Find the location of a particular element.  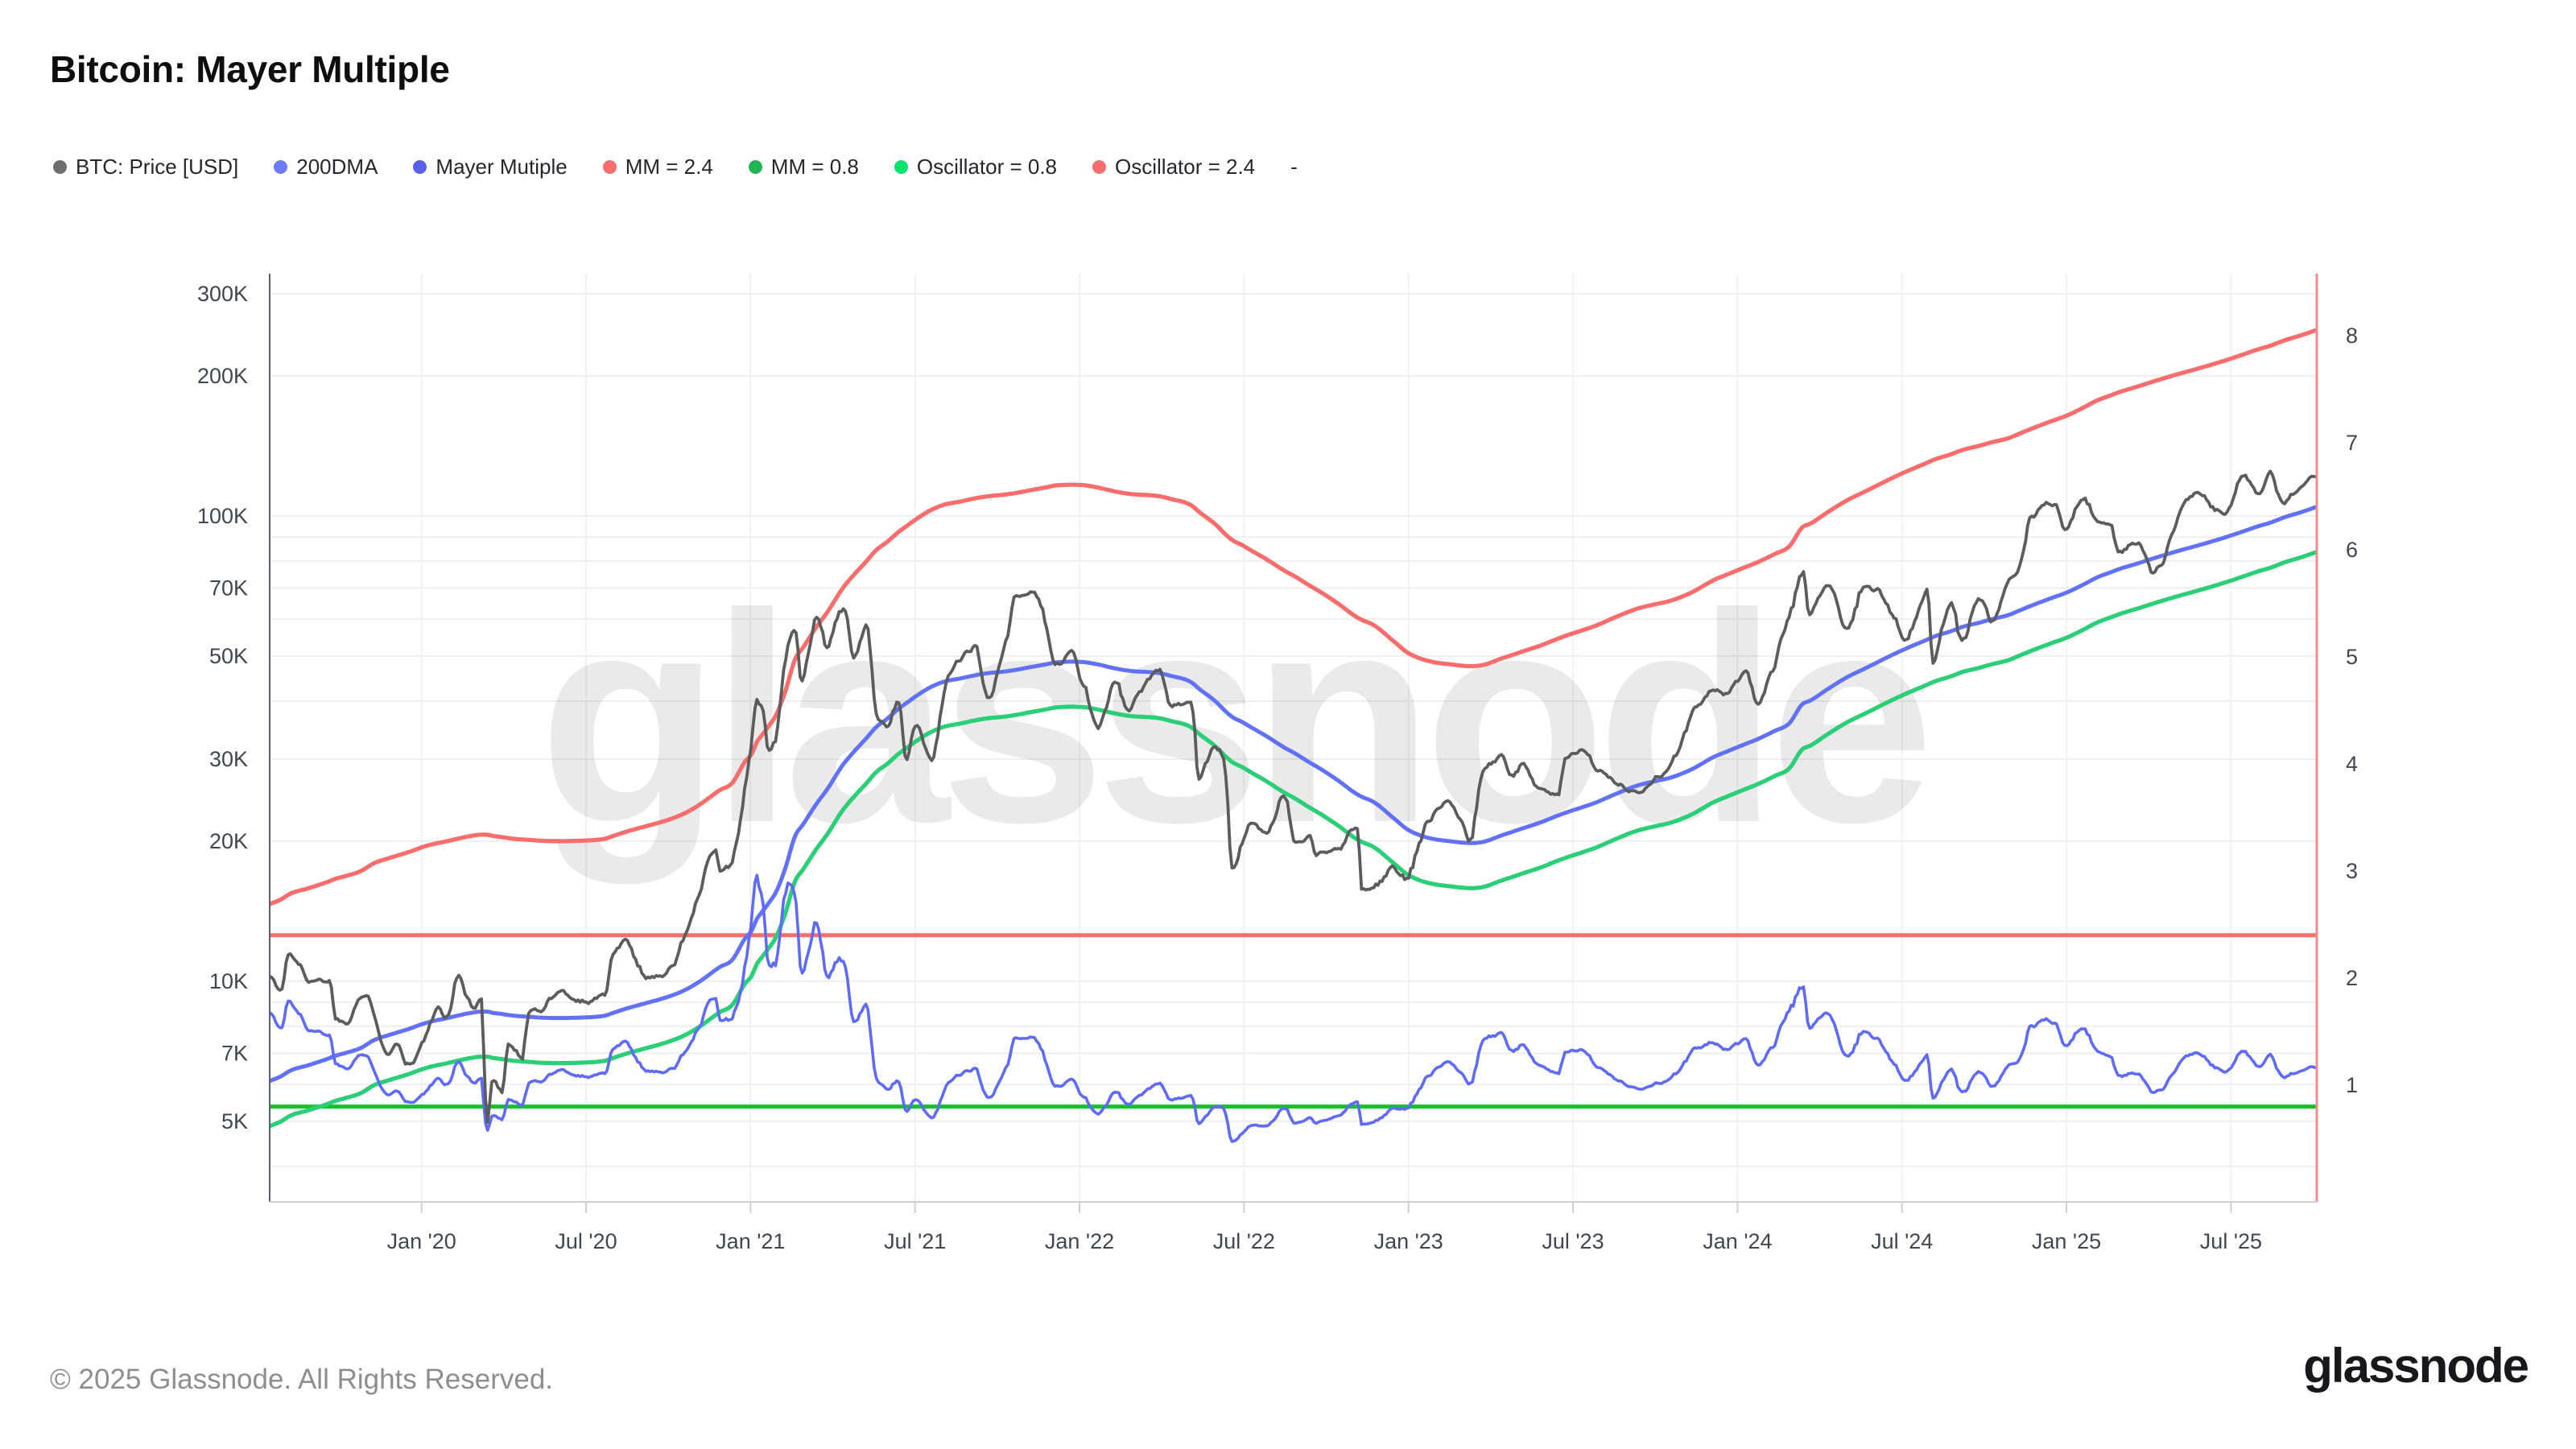

left-axis-label: 10K is located at coordinates (228, 981).